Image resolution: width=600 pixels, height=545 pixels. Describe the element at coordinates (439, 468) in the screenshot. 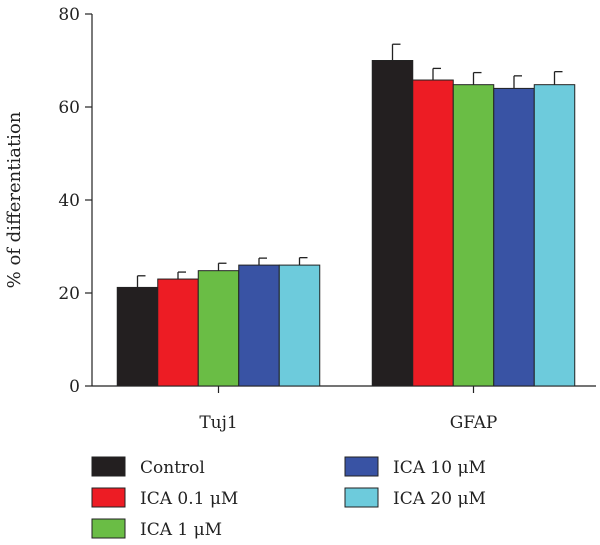

I see `legend-label: ICA 10 μM` at that location.